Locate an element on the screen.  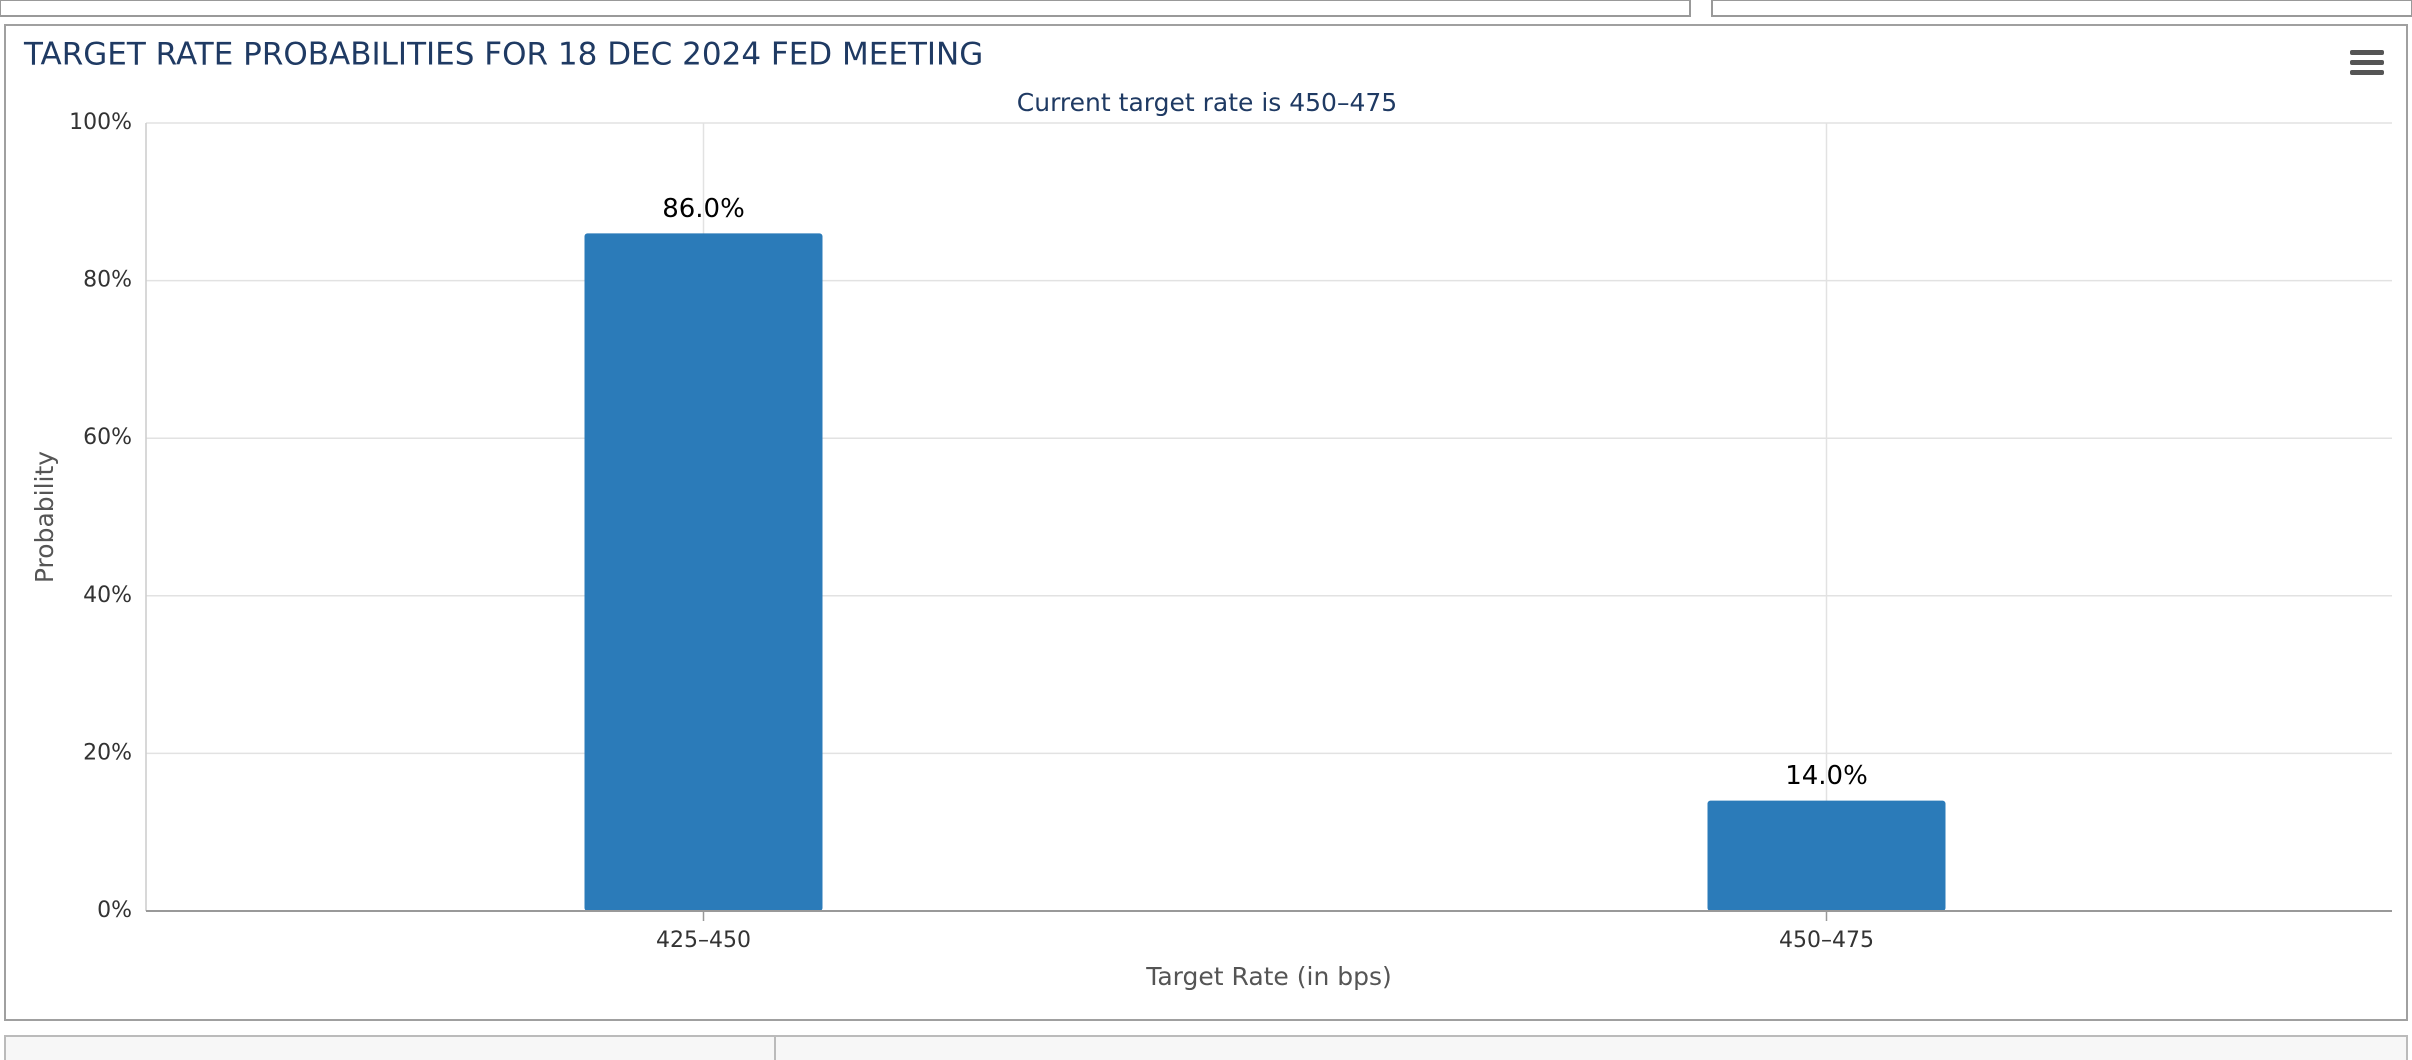
data-label: 86.0% is located at coordinates (703, 209).